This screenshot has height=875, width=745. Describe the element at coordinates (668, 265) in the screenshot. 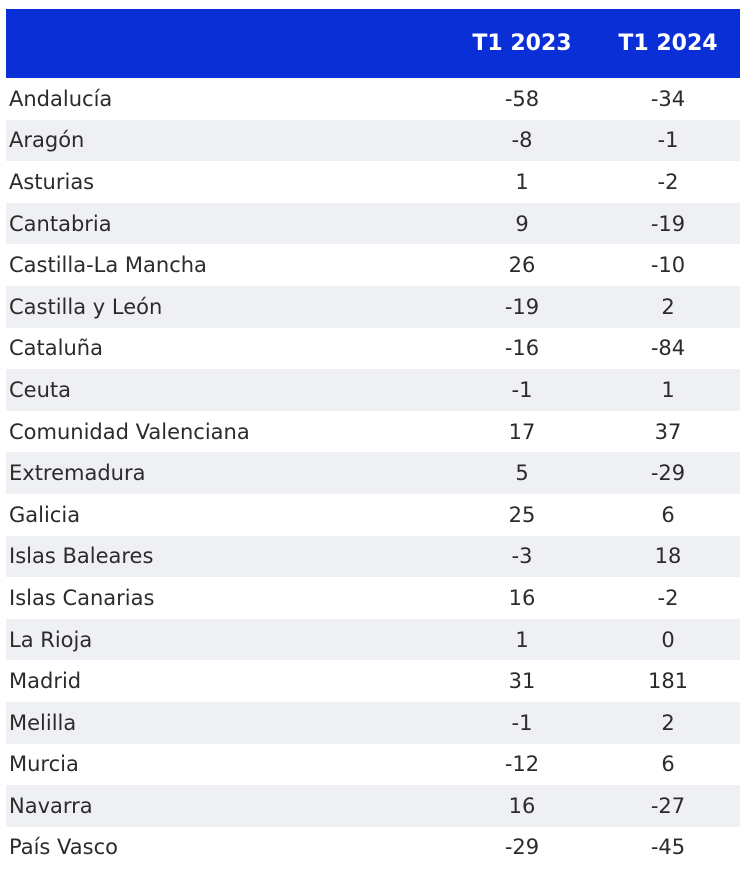

I see `t1-2024-cell: -10` at that location.